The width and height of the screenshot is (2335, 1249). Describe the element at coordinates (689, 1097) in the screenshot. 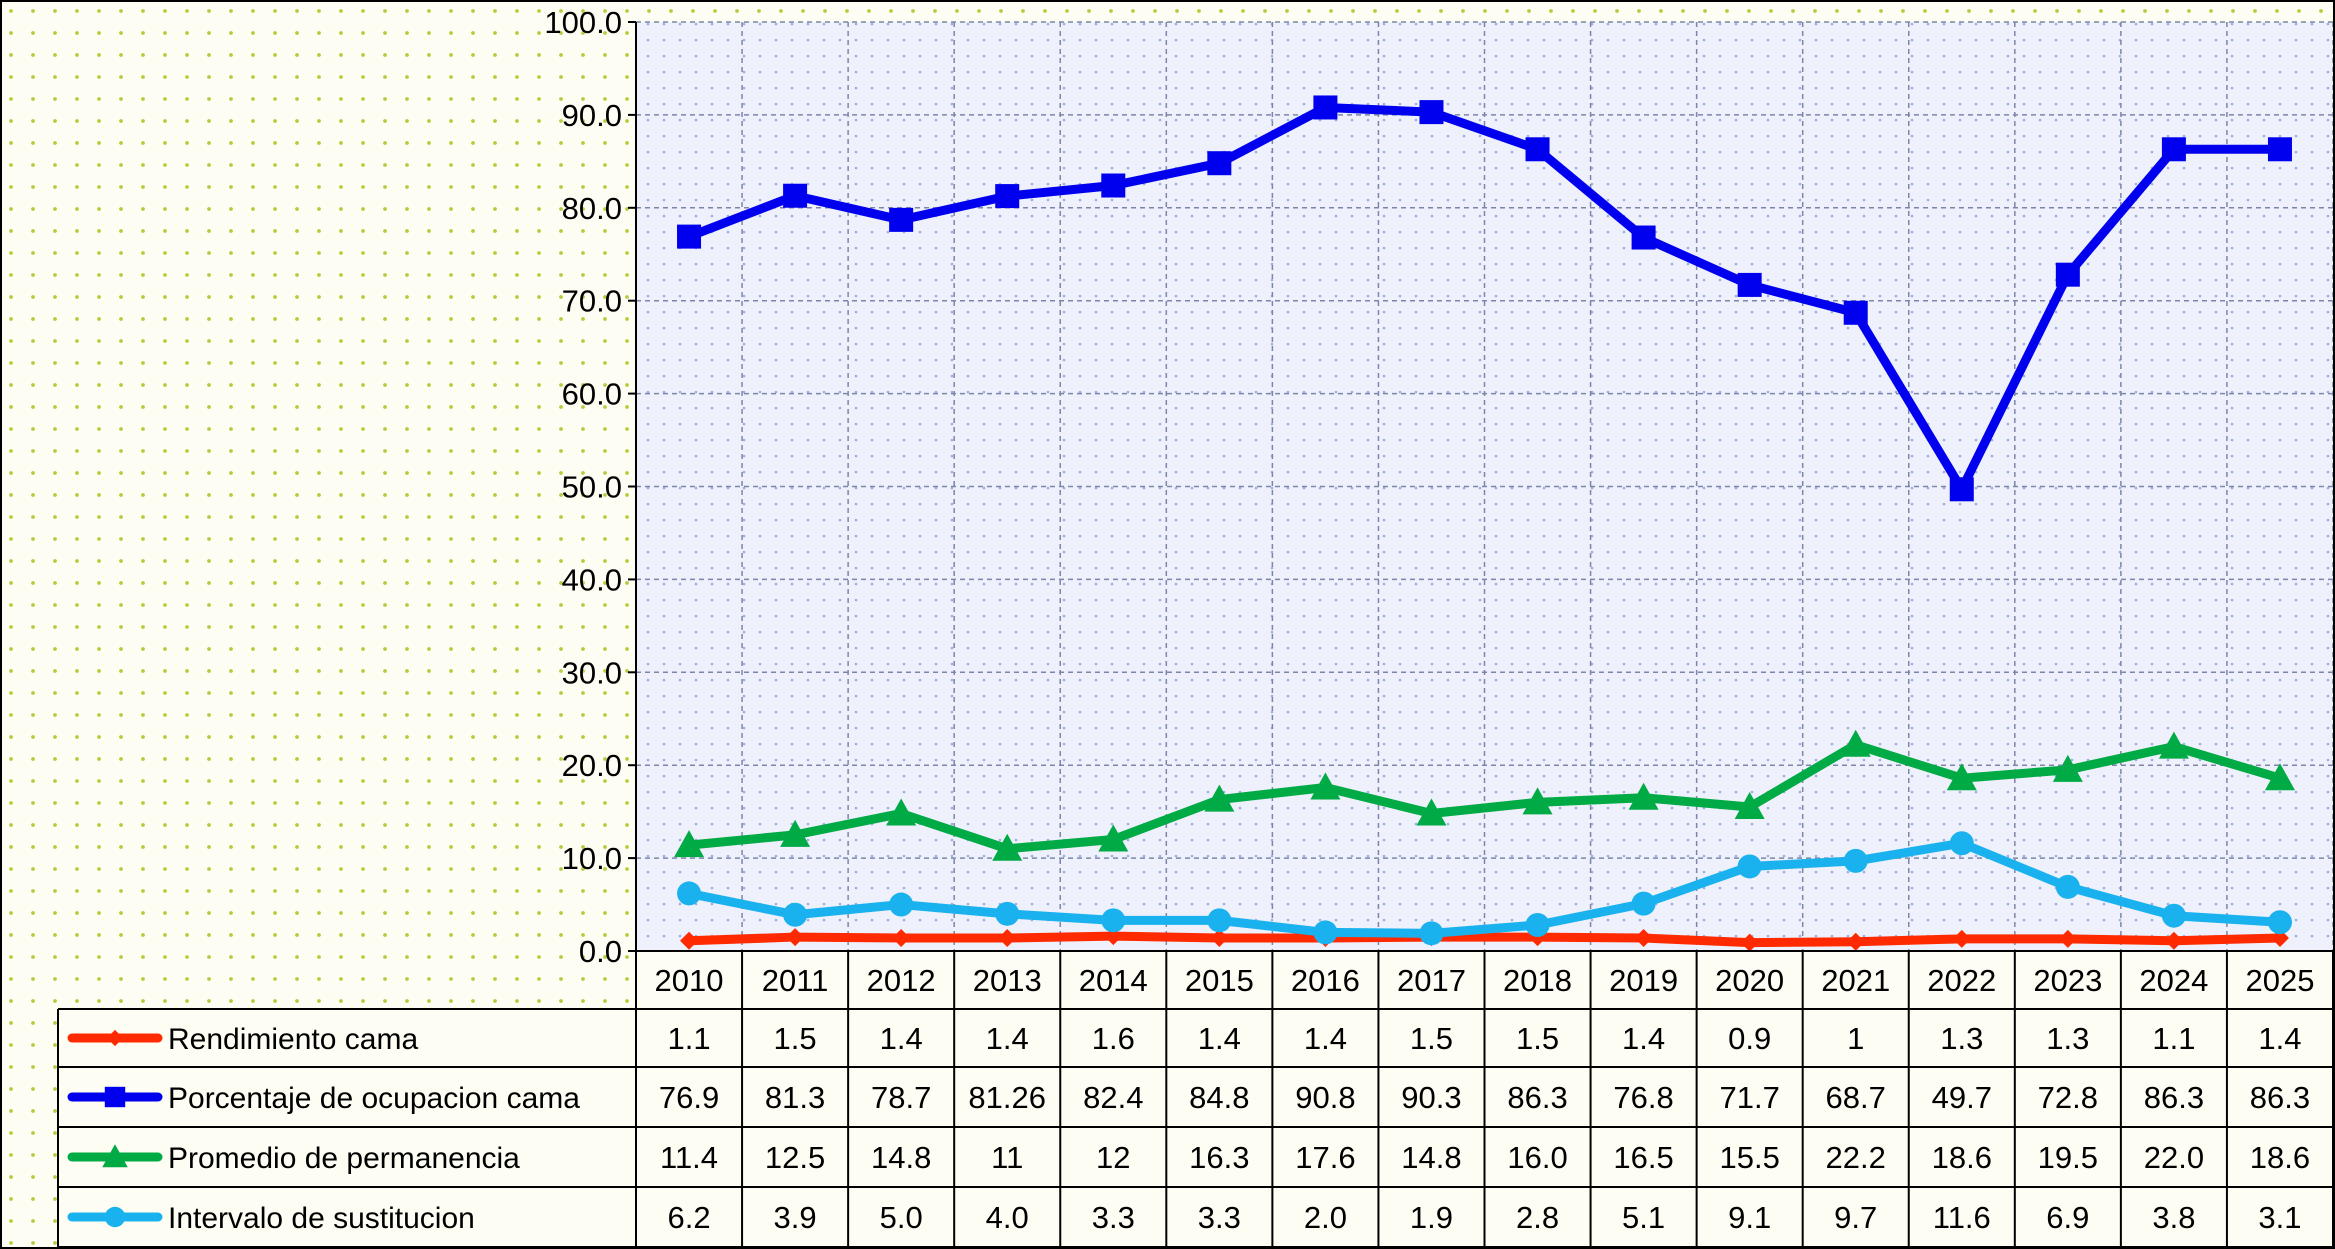

I see `data-table-cell: 76.9` at that location.